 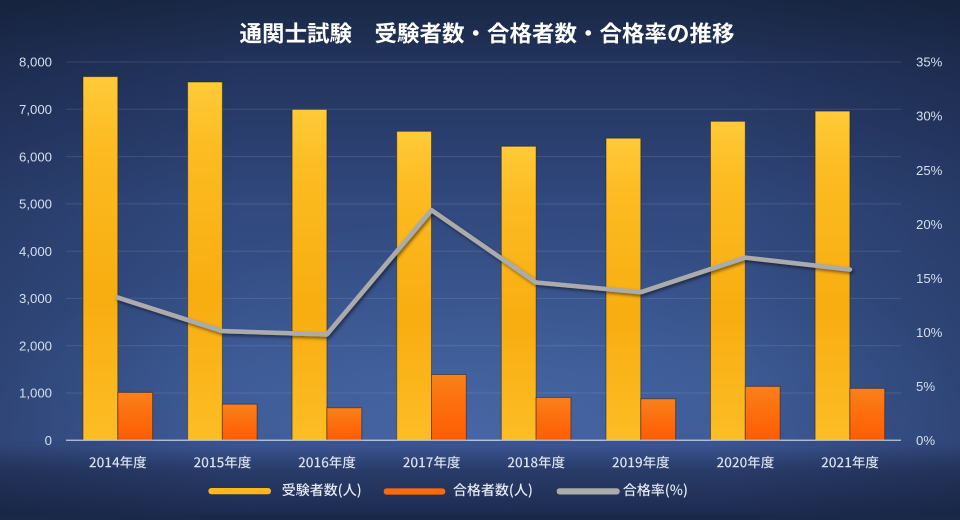 What do you see at coordinates (35, 109) in the screenshot?
I see `svg-text: 7,000` at bounding box center [35, 109].